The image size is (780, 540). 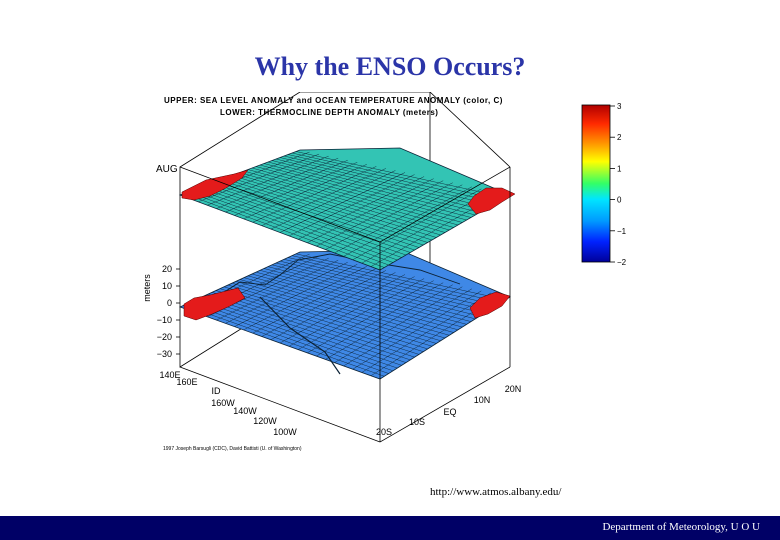 What do you see at coordinates (619, 137) in the screenshot?
I see `colorbar-tick-label: 2` at bounding box center [619, 137].